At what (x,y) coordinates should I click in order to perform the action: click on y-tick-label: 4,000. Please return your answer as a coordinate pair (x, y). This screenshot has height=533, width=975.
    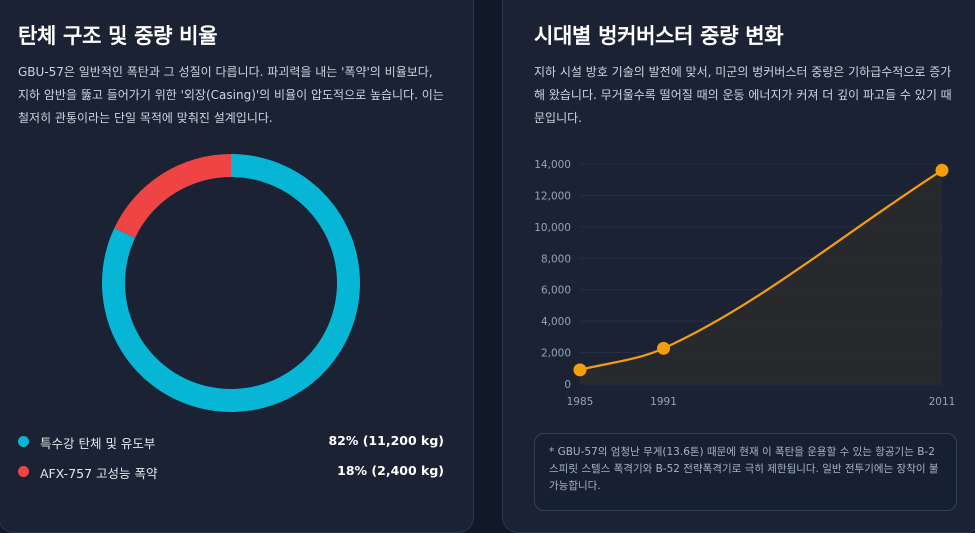
    Looking at the image, I should click on (556, 322).